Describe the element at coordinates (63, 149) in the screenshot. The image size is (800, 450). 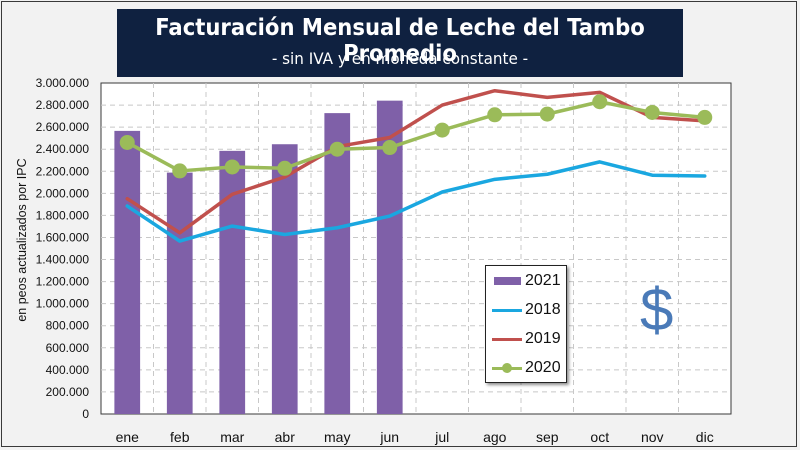
I see `y-tick-label: 2.400.000` at that location.